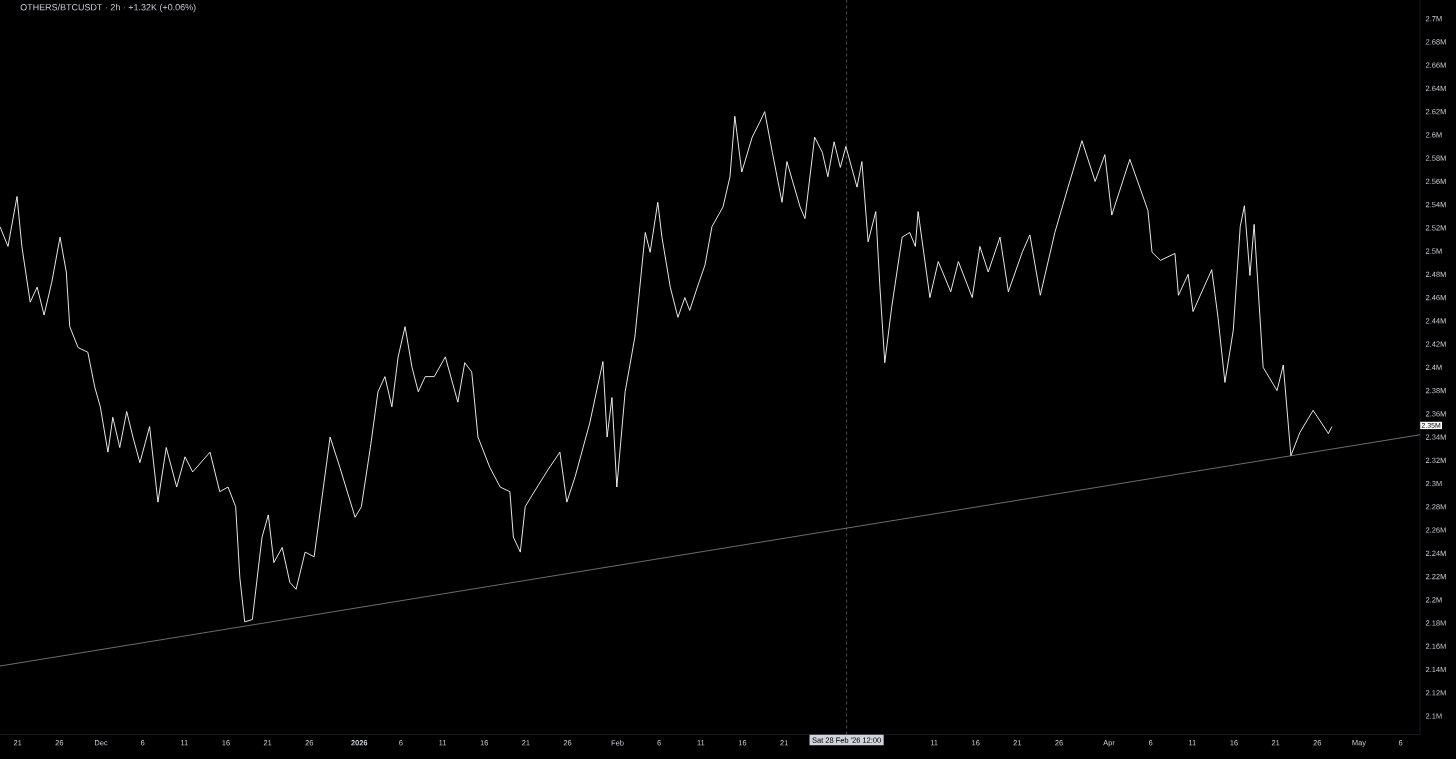 The width and height of the screenshot is (1456, 759). Describe the element at coordinates (108, 8) in the screenshot. I see `text: OTHERS/BTCUSDT · 2h · +1.32K (+0.06%)` at that location.